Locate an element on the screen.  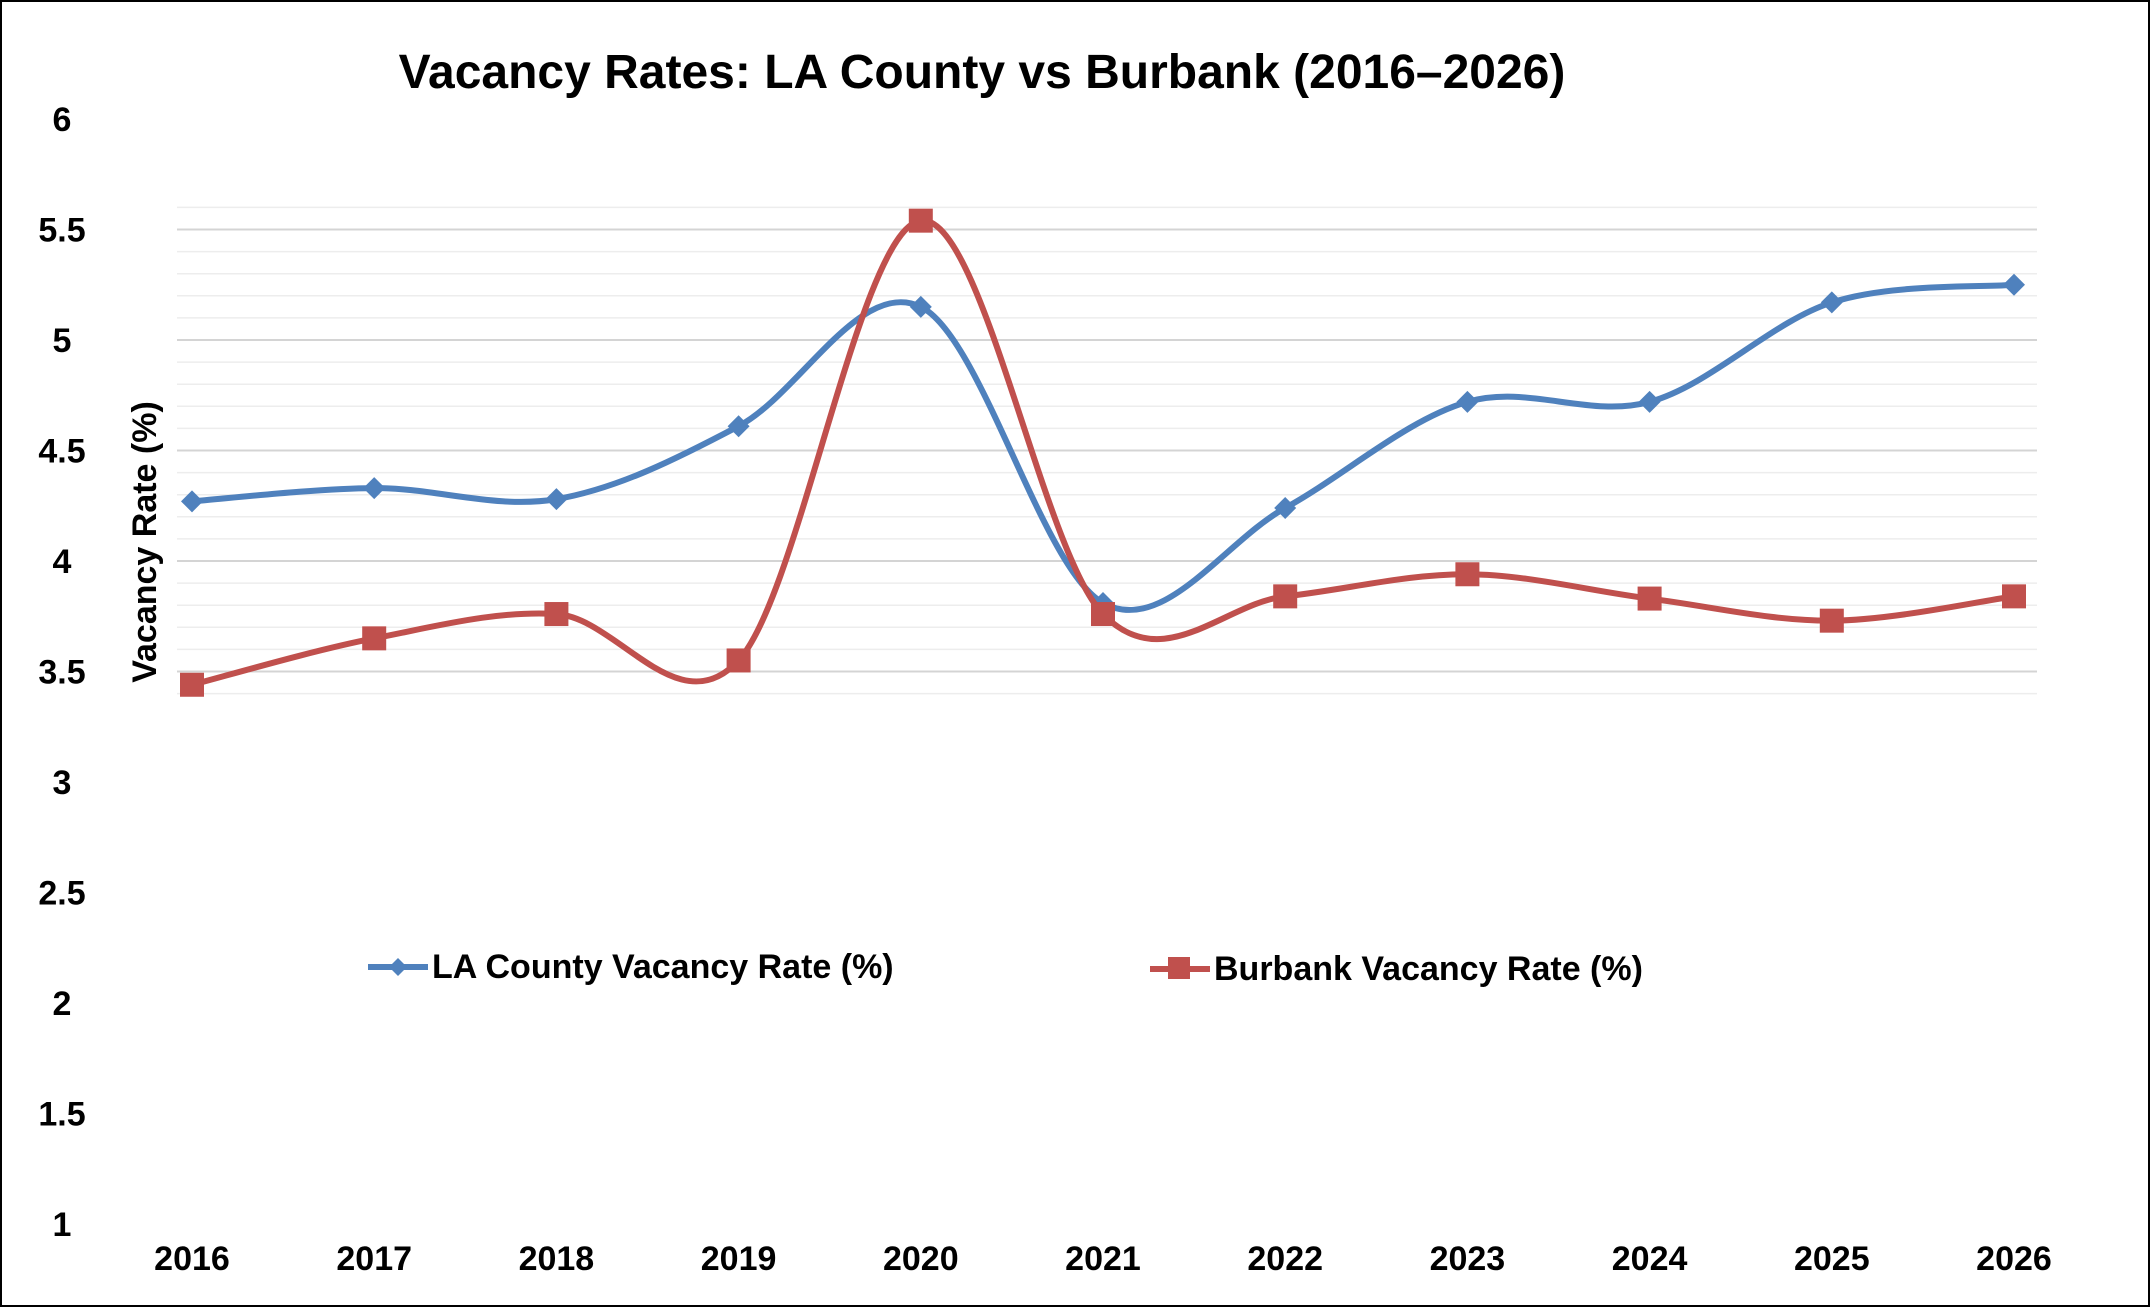
y-axis-label: Vacancy Rate (%) is located at coordinates (145, 542).